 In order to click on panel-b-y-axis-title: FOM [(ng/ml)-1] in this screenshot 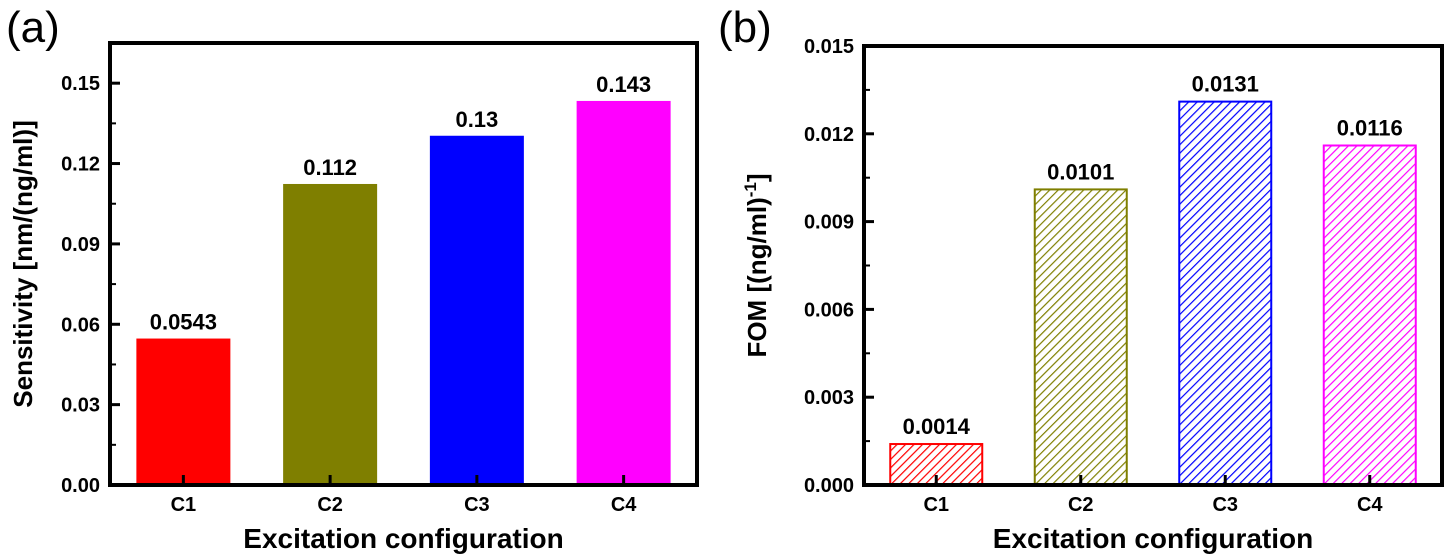, I will do `click(756, 265)`.